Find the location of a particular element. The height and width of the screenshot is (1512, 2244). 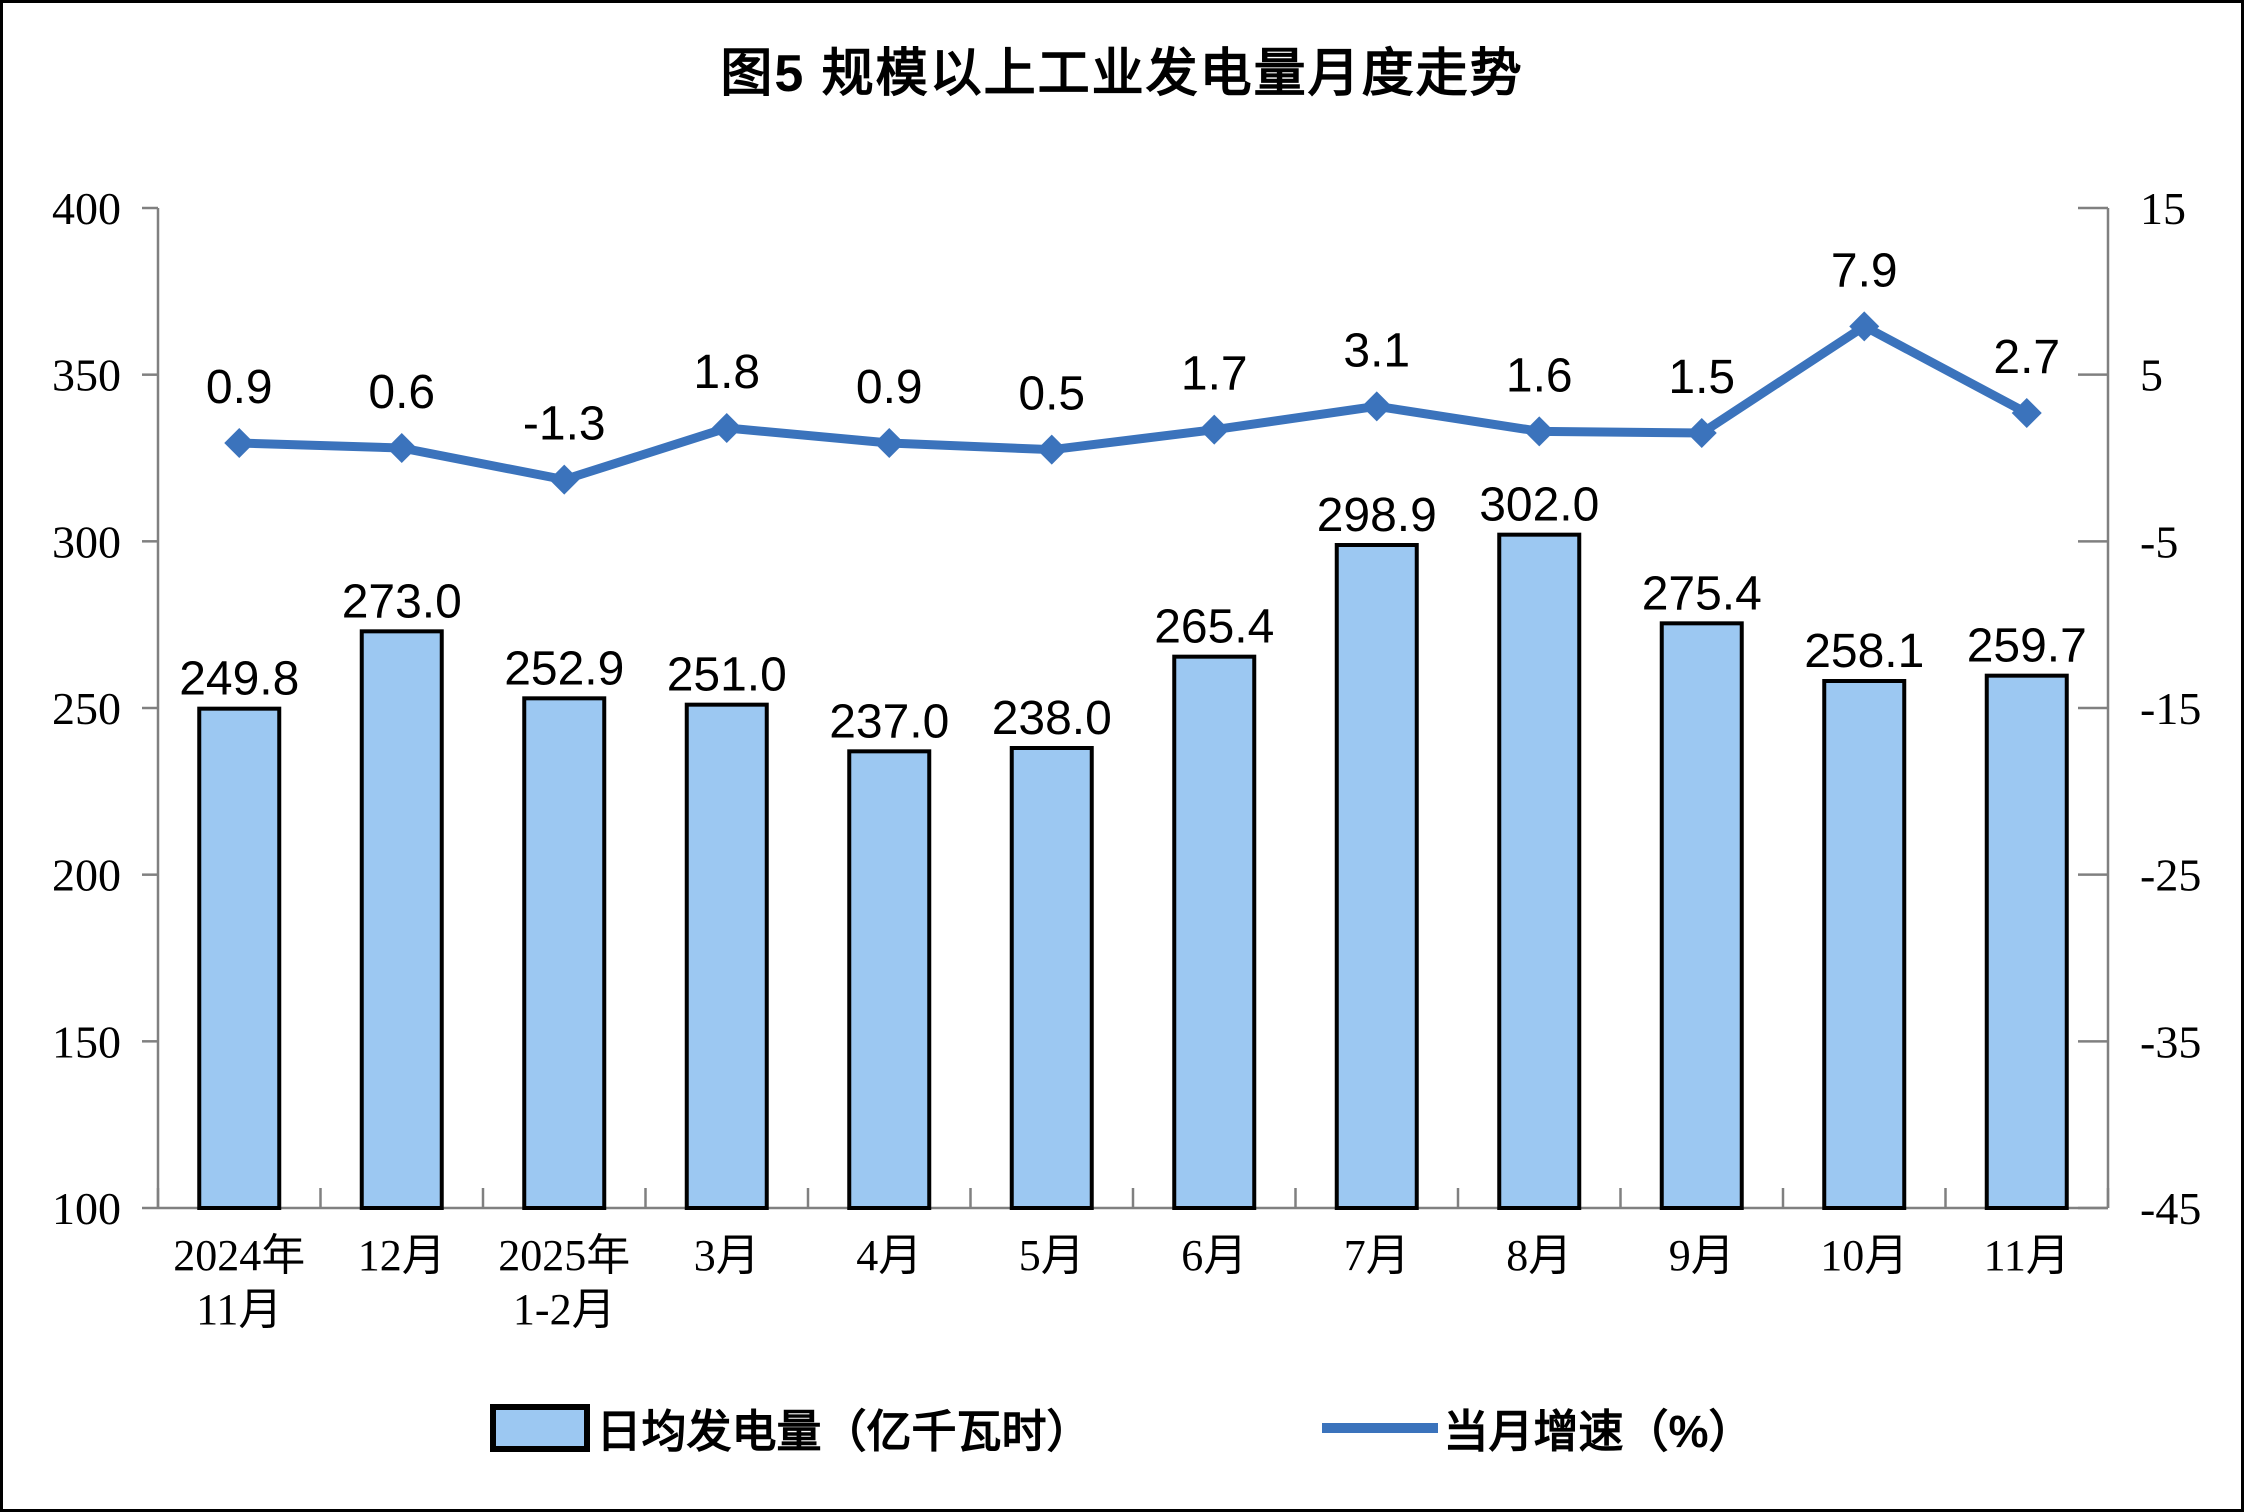

right-axis-tick-label: 15 is located at coordinates (2163, 208).